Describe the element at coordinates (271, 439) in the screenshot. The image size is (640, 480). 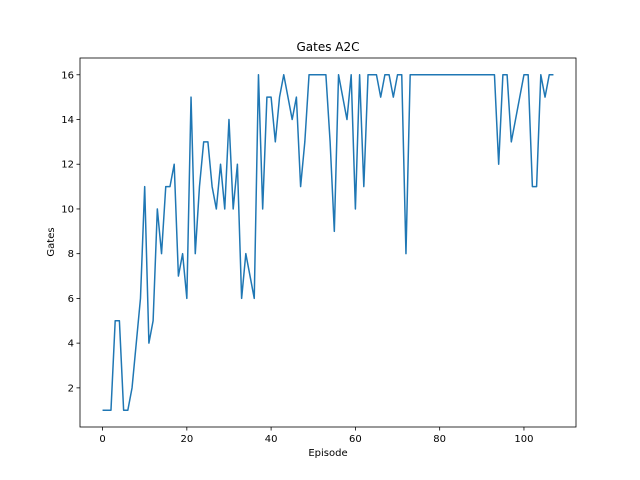
I see `x-tick-label: 40` at that location.